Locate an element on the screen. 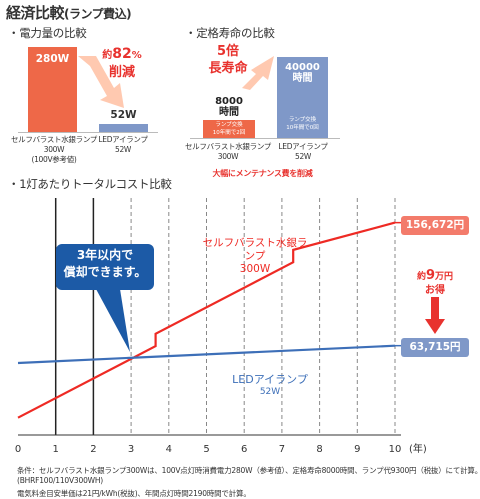 The height and width of the screenshot is (499, 480). lifetime-bar-mercury-v1: 8000 is located at coordinates (229, 101).